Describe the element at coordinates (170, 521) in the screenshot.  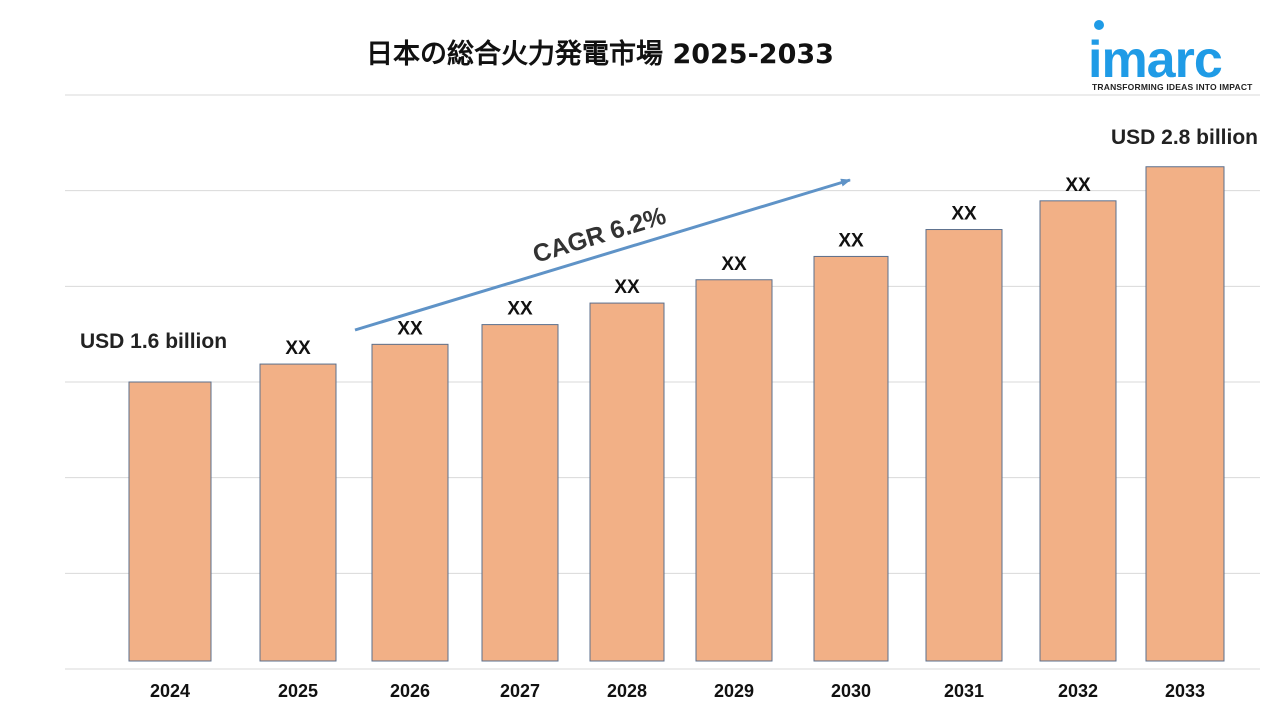
I see `bar-2024` at that location.